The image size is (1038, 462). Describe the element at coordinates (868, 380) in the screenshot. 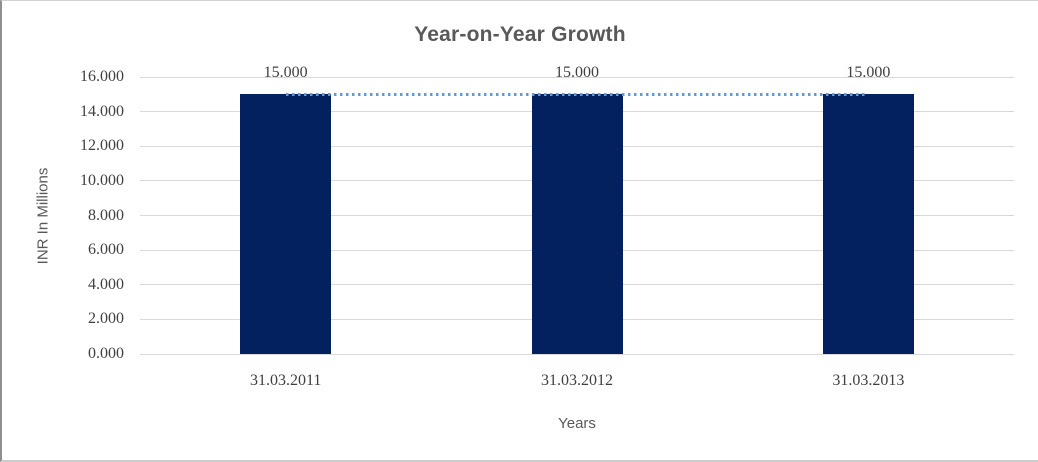

I see `x-tick-label: 31.03.2013` at that location.